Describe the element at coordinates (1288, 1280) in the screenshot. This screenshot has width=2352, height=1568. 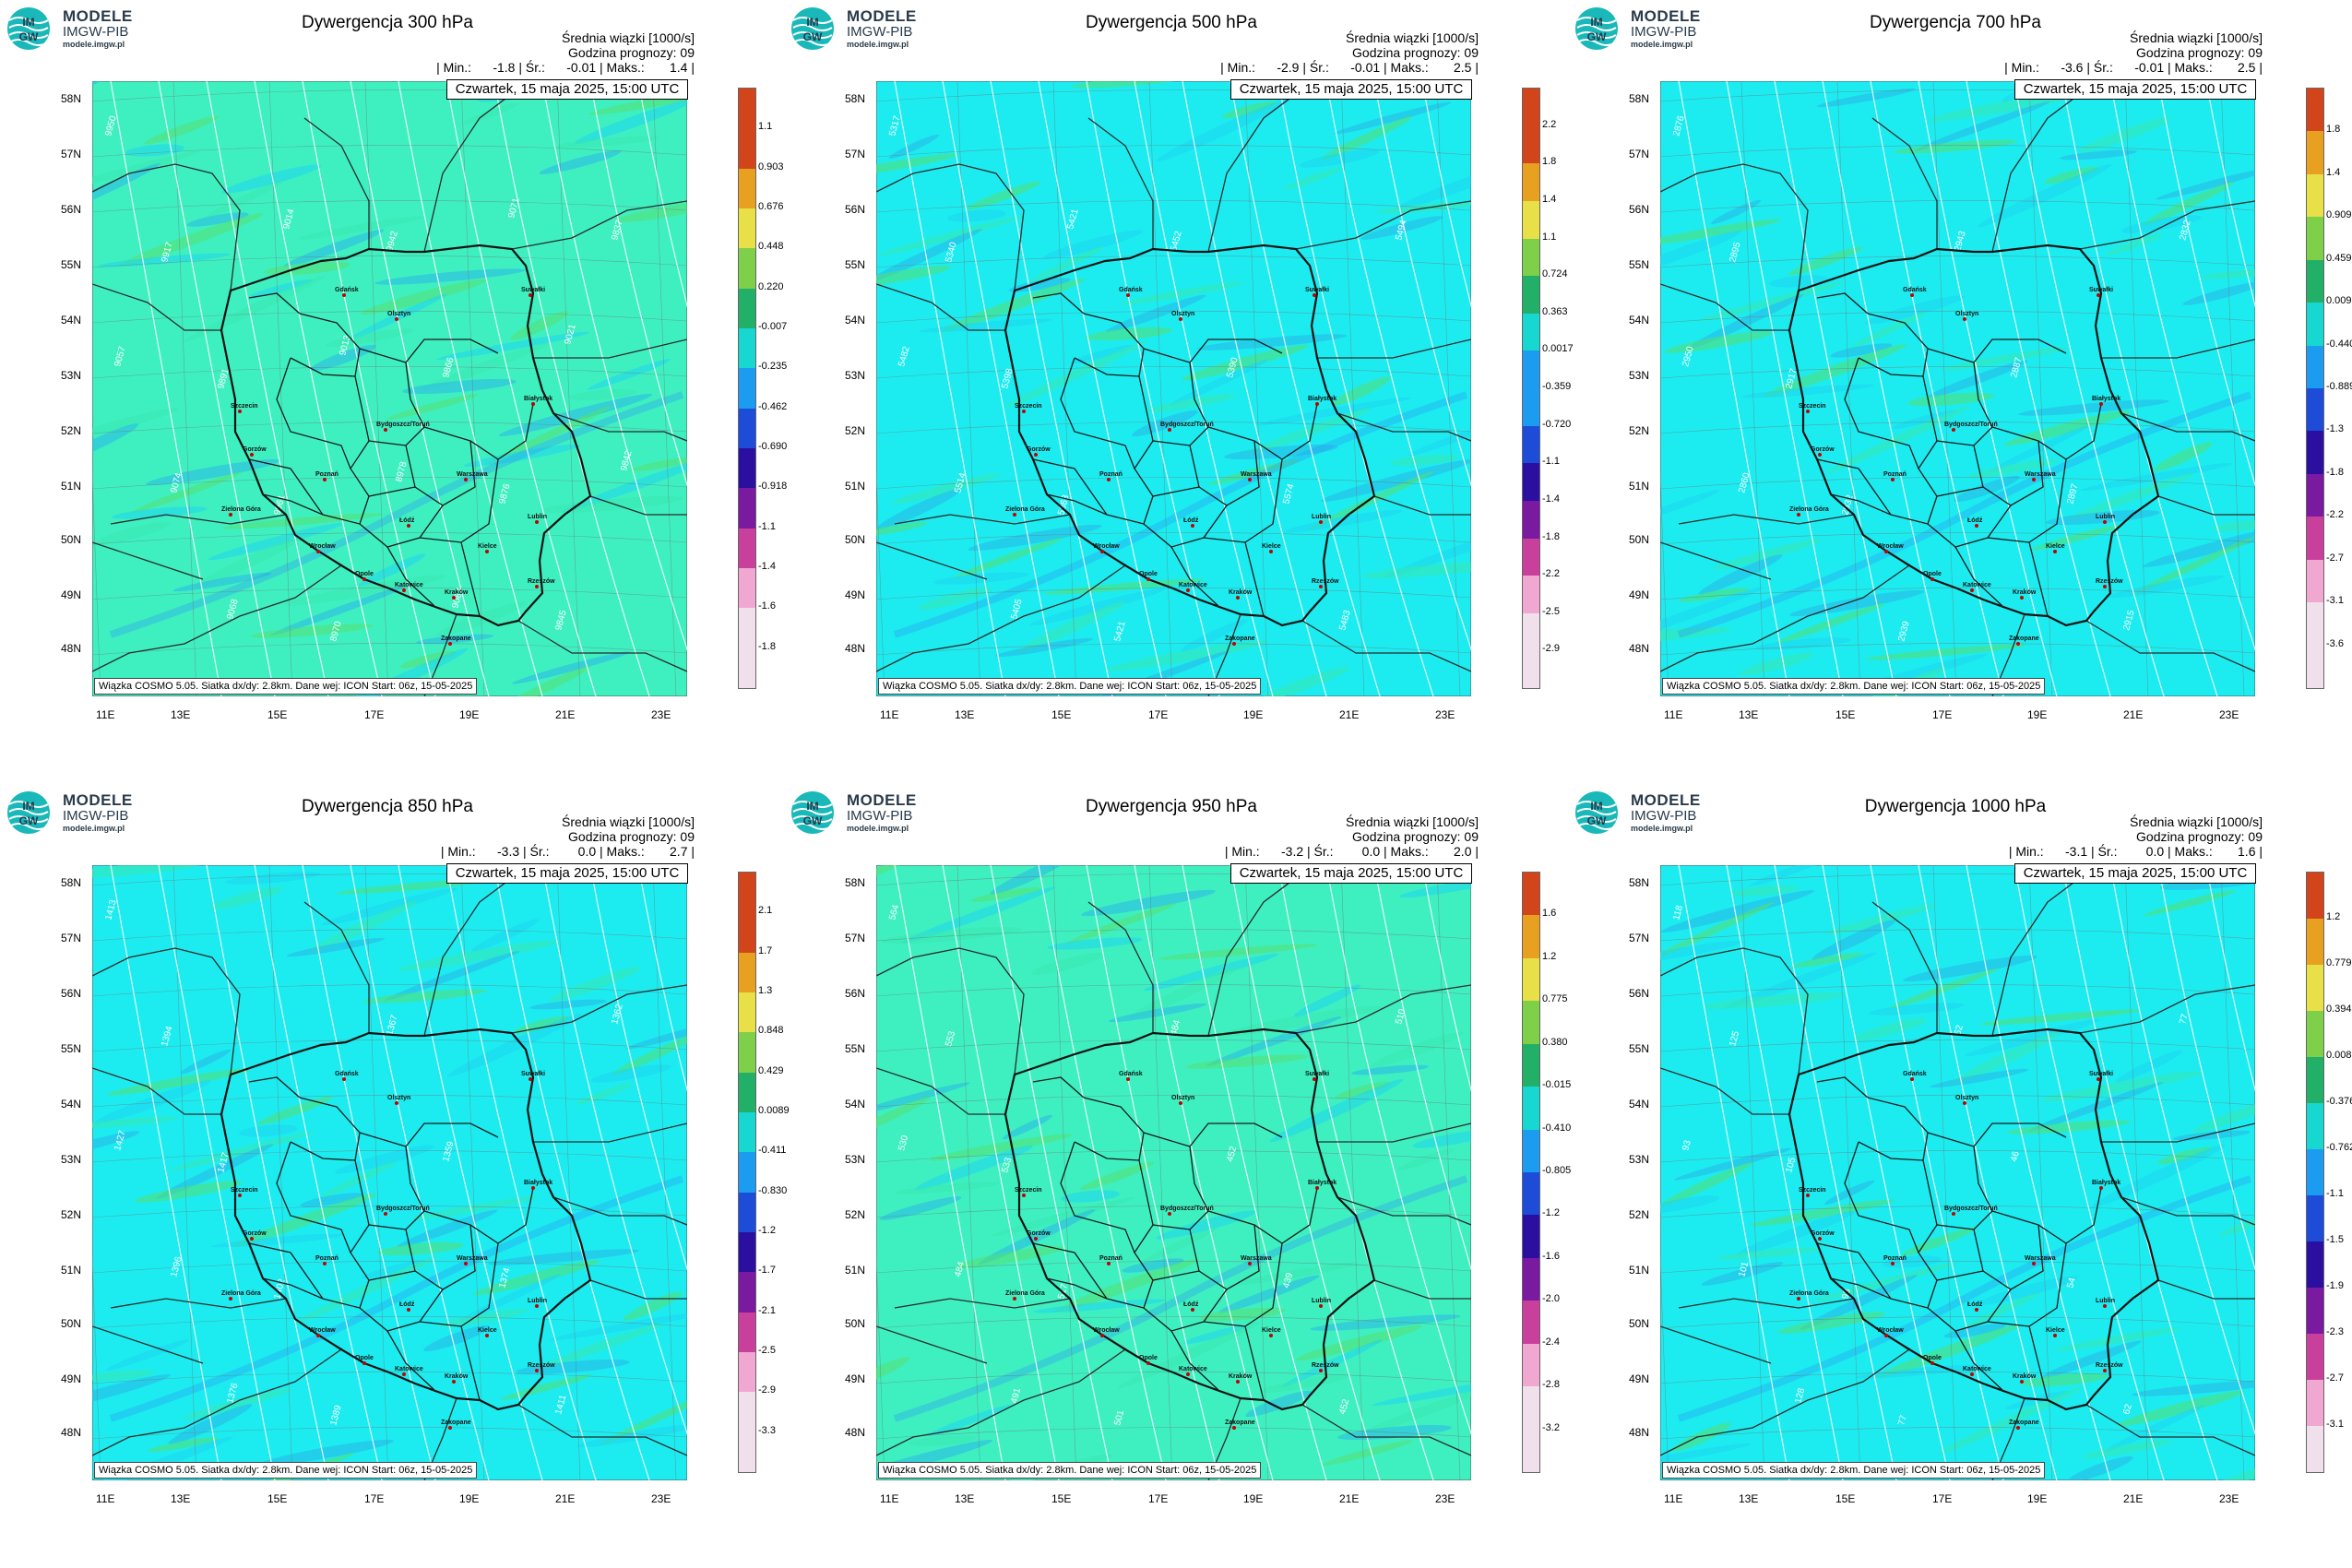
I see `contour-label: 439` at that location.